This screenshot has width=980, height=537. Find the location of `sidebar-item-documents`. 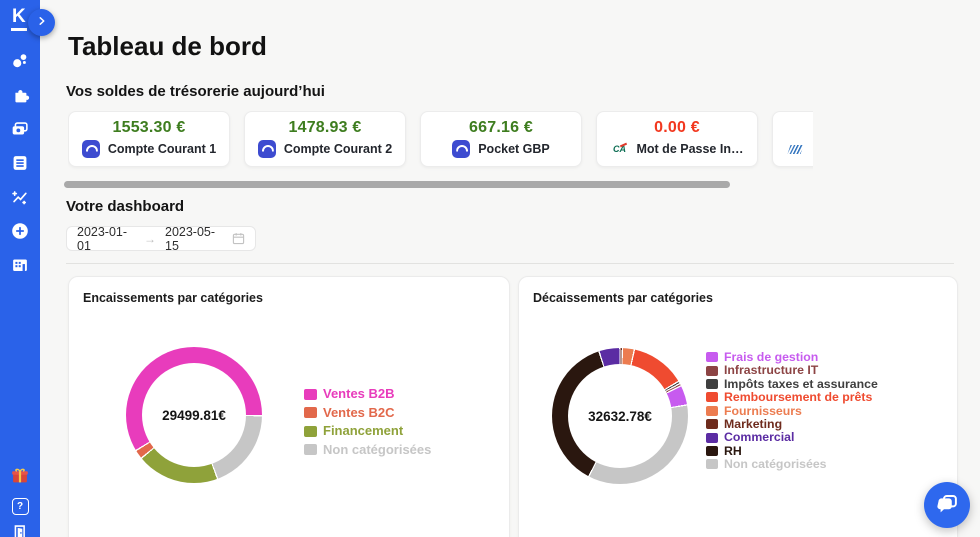

sidebar-item-documents is located at coordinates (20, 165).